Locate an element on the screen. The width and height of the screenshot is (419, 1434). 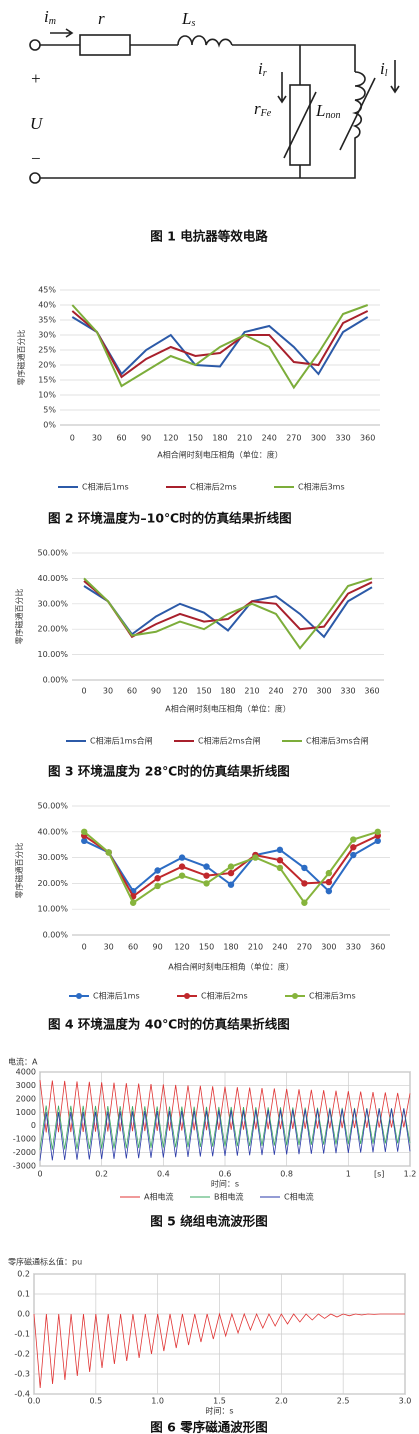
nonlinear-resistor is located at coordinates (300, 125).